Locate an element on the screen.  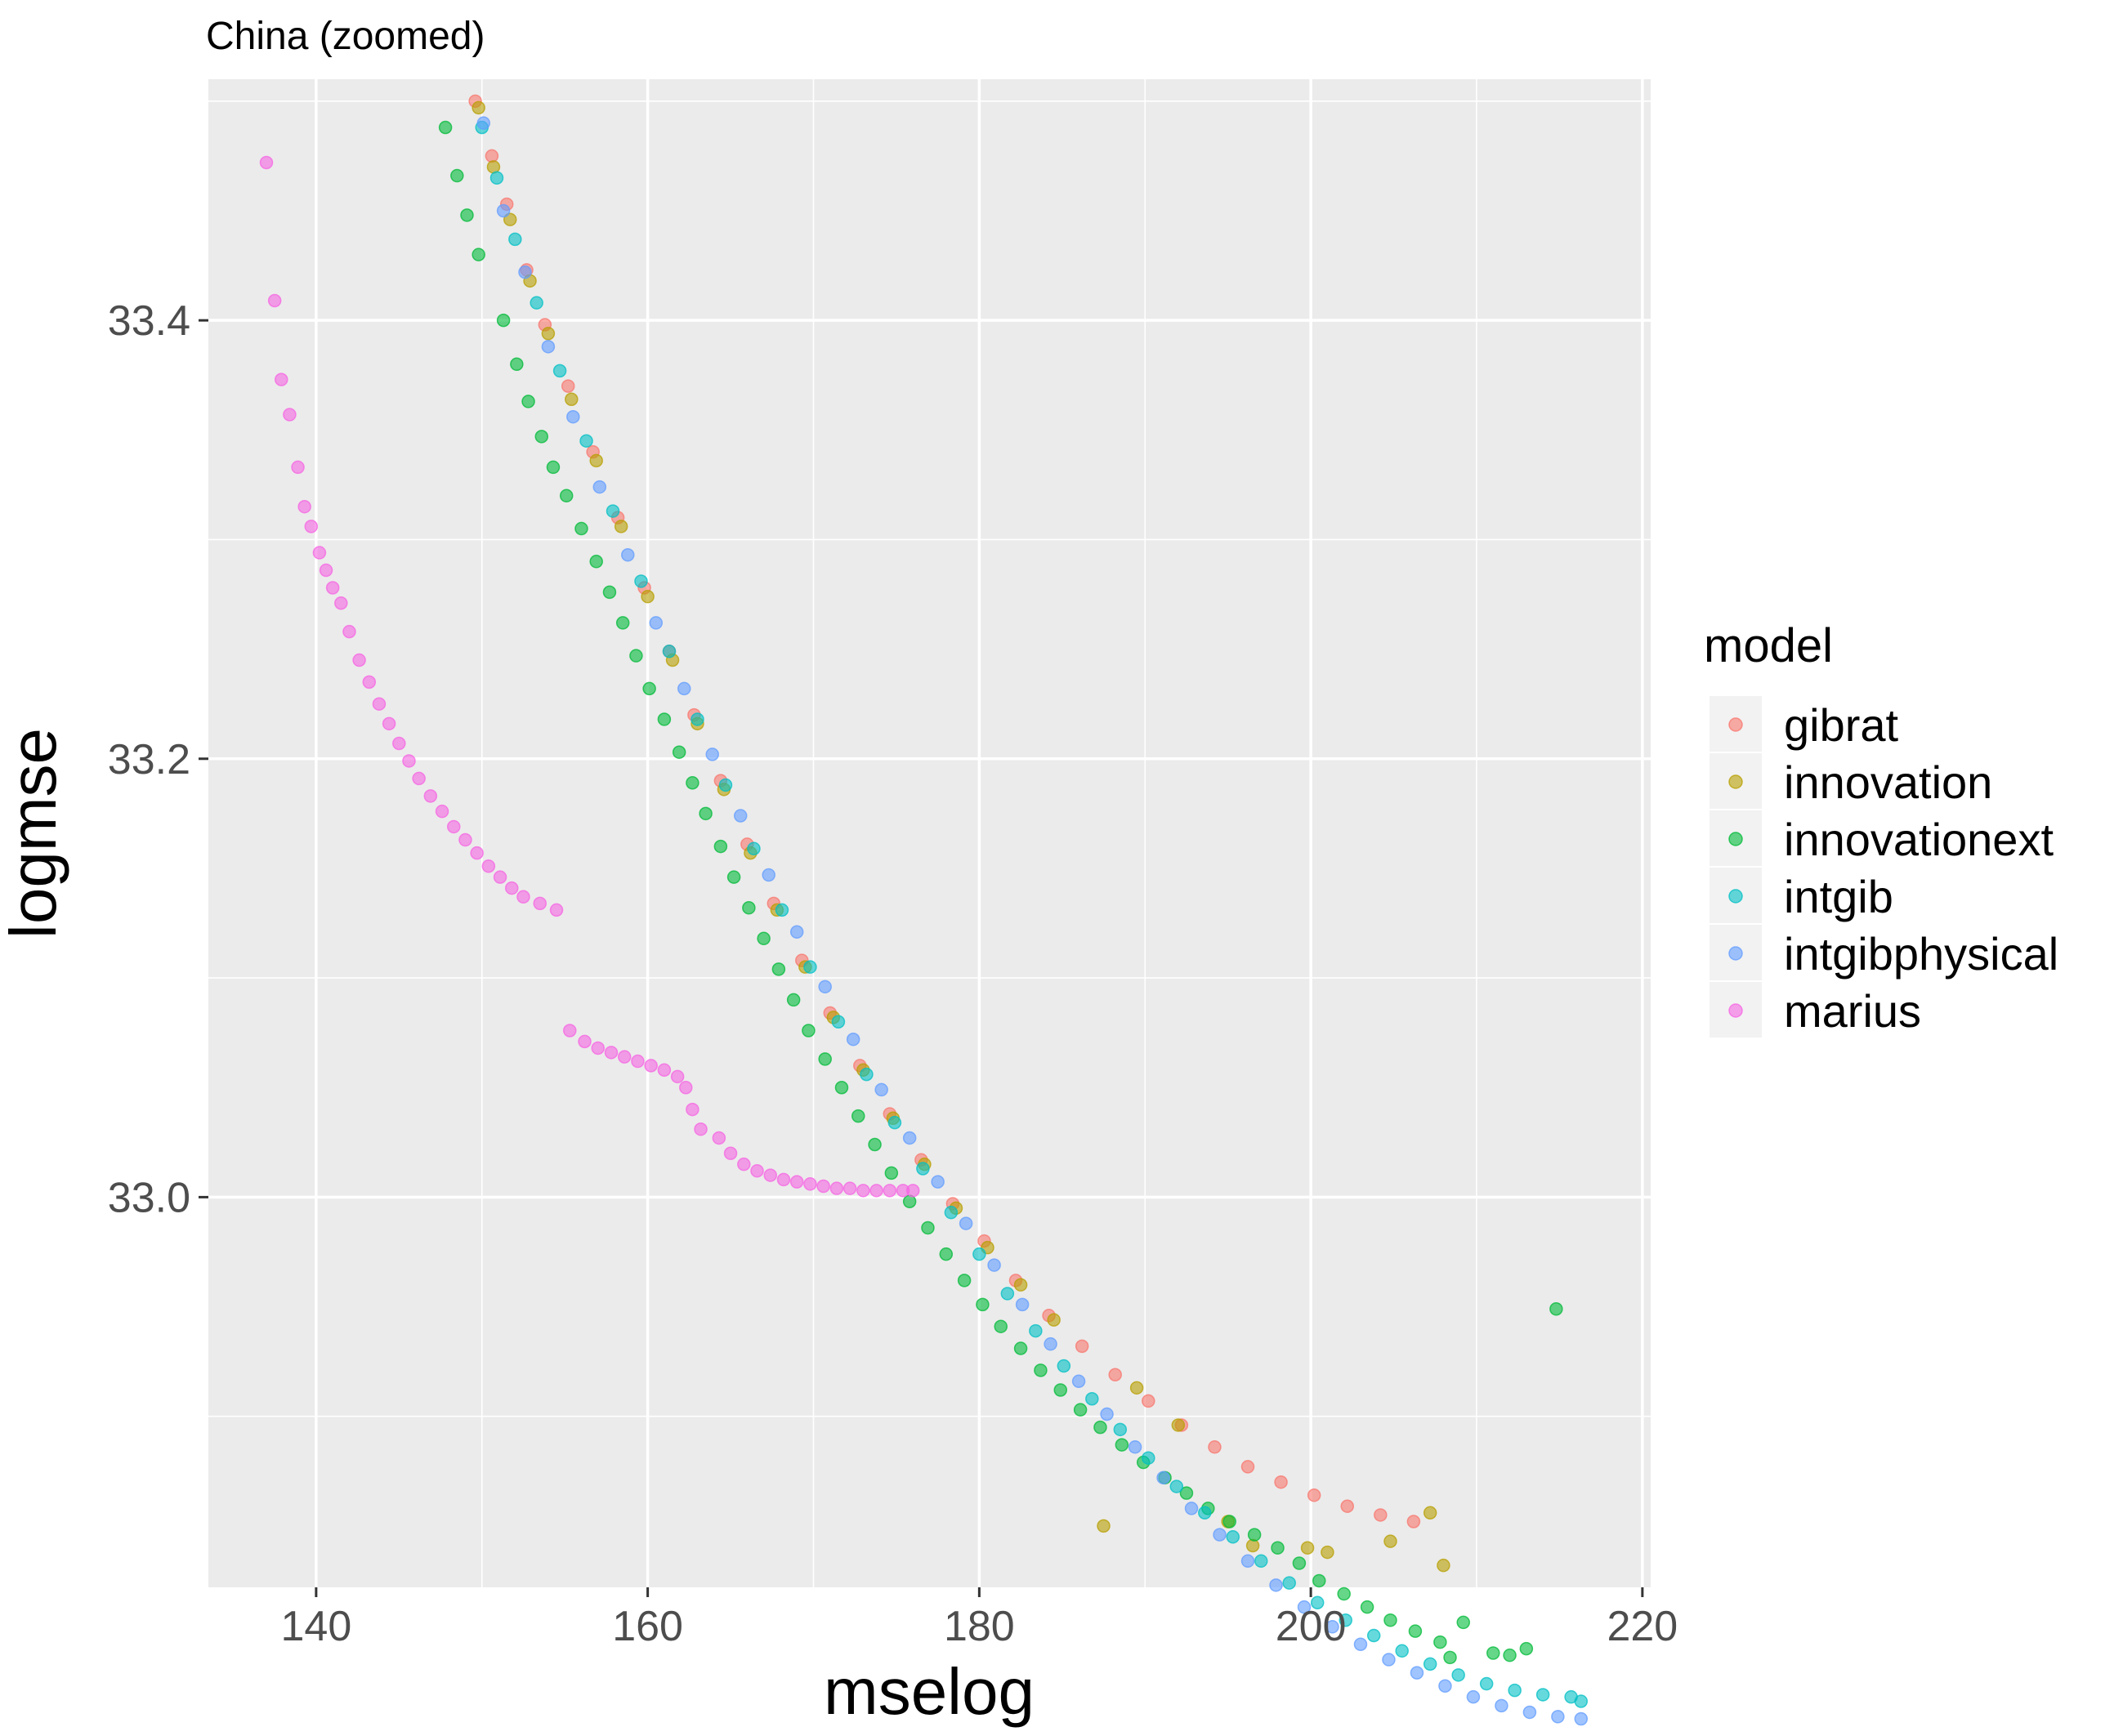
x-tick-label: 200 is located at coordinates (1312, 1627).